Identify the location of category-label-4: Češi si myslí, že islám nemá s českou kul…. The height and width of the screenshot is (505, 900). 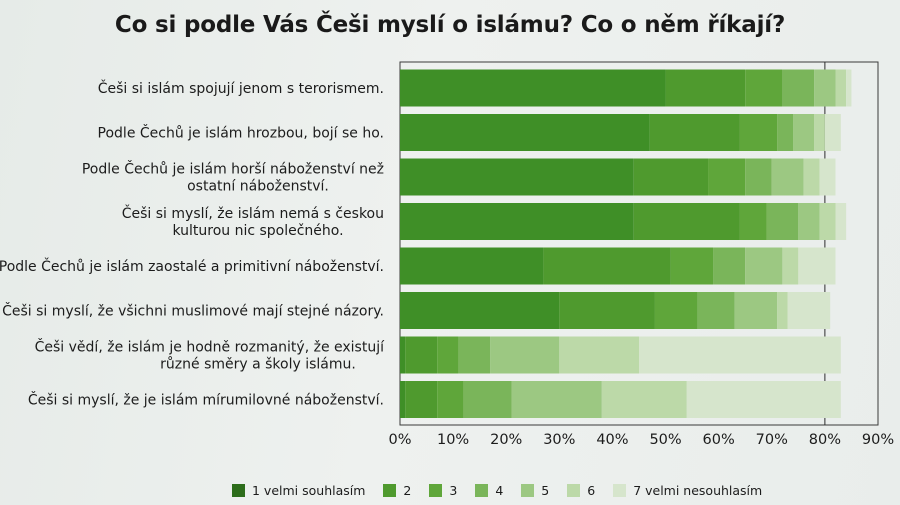
(253, 221).